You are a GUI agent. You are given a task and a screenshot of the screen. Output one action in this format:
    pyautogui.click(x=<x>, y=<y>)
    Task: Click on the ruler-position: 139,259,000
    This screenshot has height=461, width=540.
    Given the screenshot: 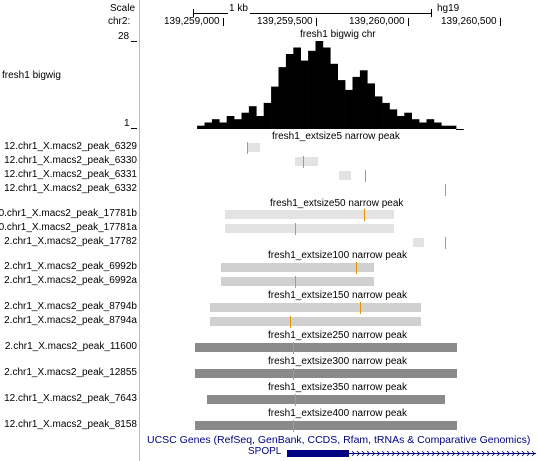 What is the action you would take?
    pyautogui.click(x=192, y=21)
    